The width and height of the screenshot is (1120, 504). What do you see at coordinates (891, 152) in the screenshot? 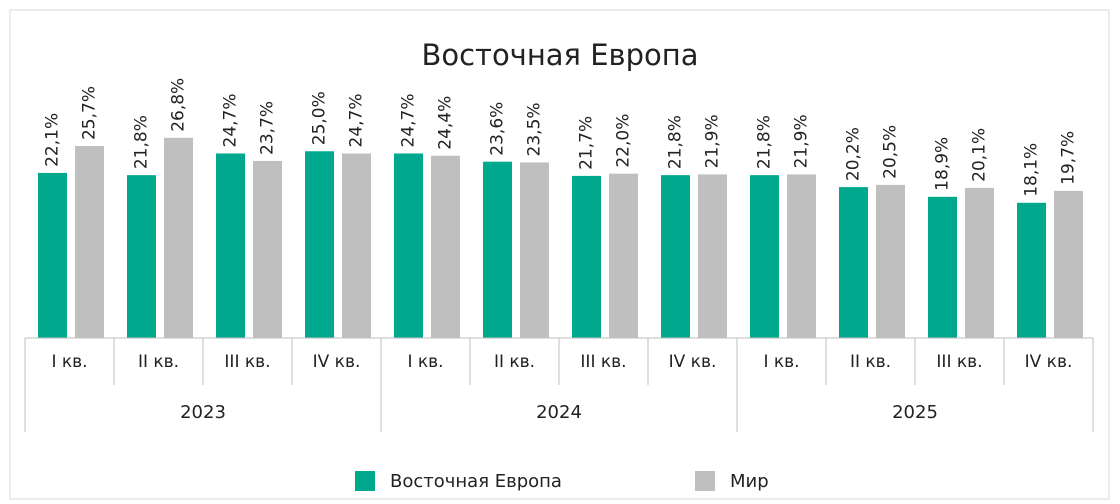
I see `value-label: 20,5%` at bounding box center [891, 152].